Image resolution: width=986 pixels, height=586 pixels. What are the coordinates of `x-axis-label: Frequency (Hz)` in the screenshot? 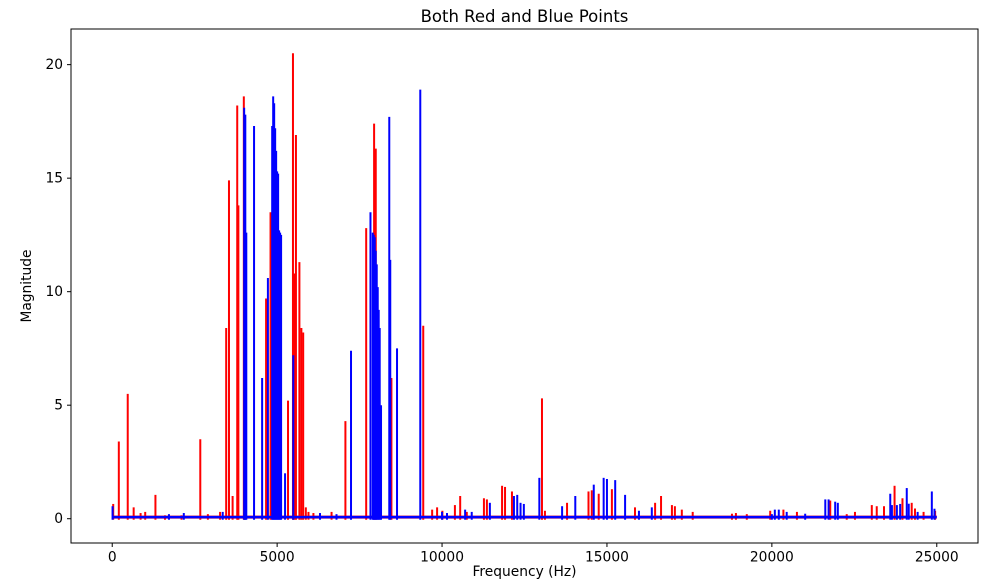 It's located at (524, 572).